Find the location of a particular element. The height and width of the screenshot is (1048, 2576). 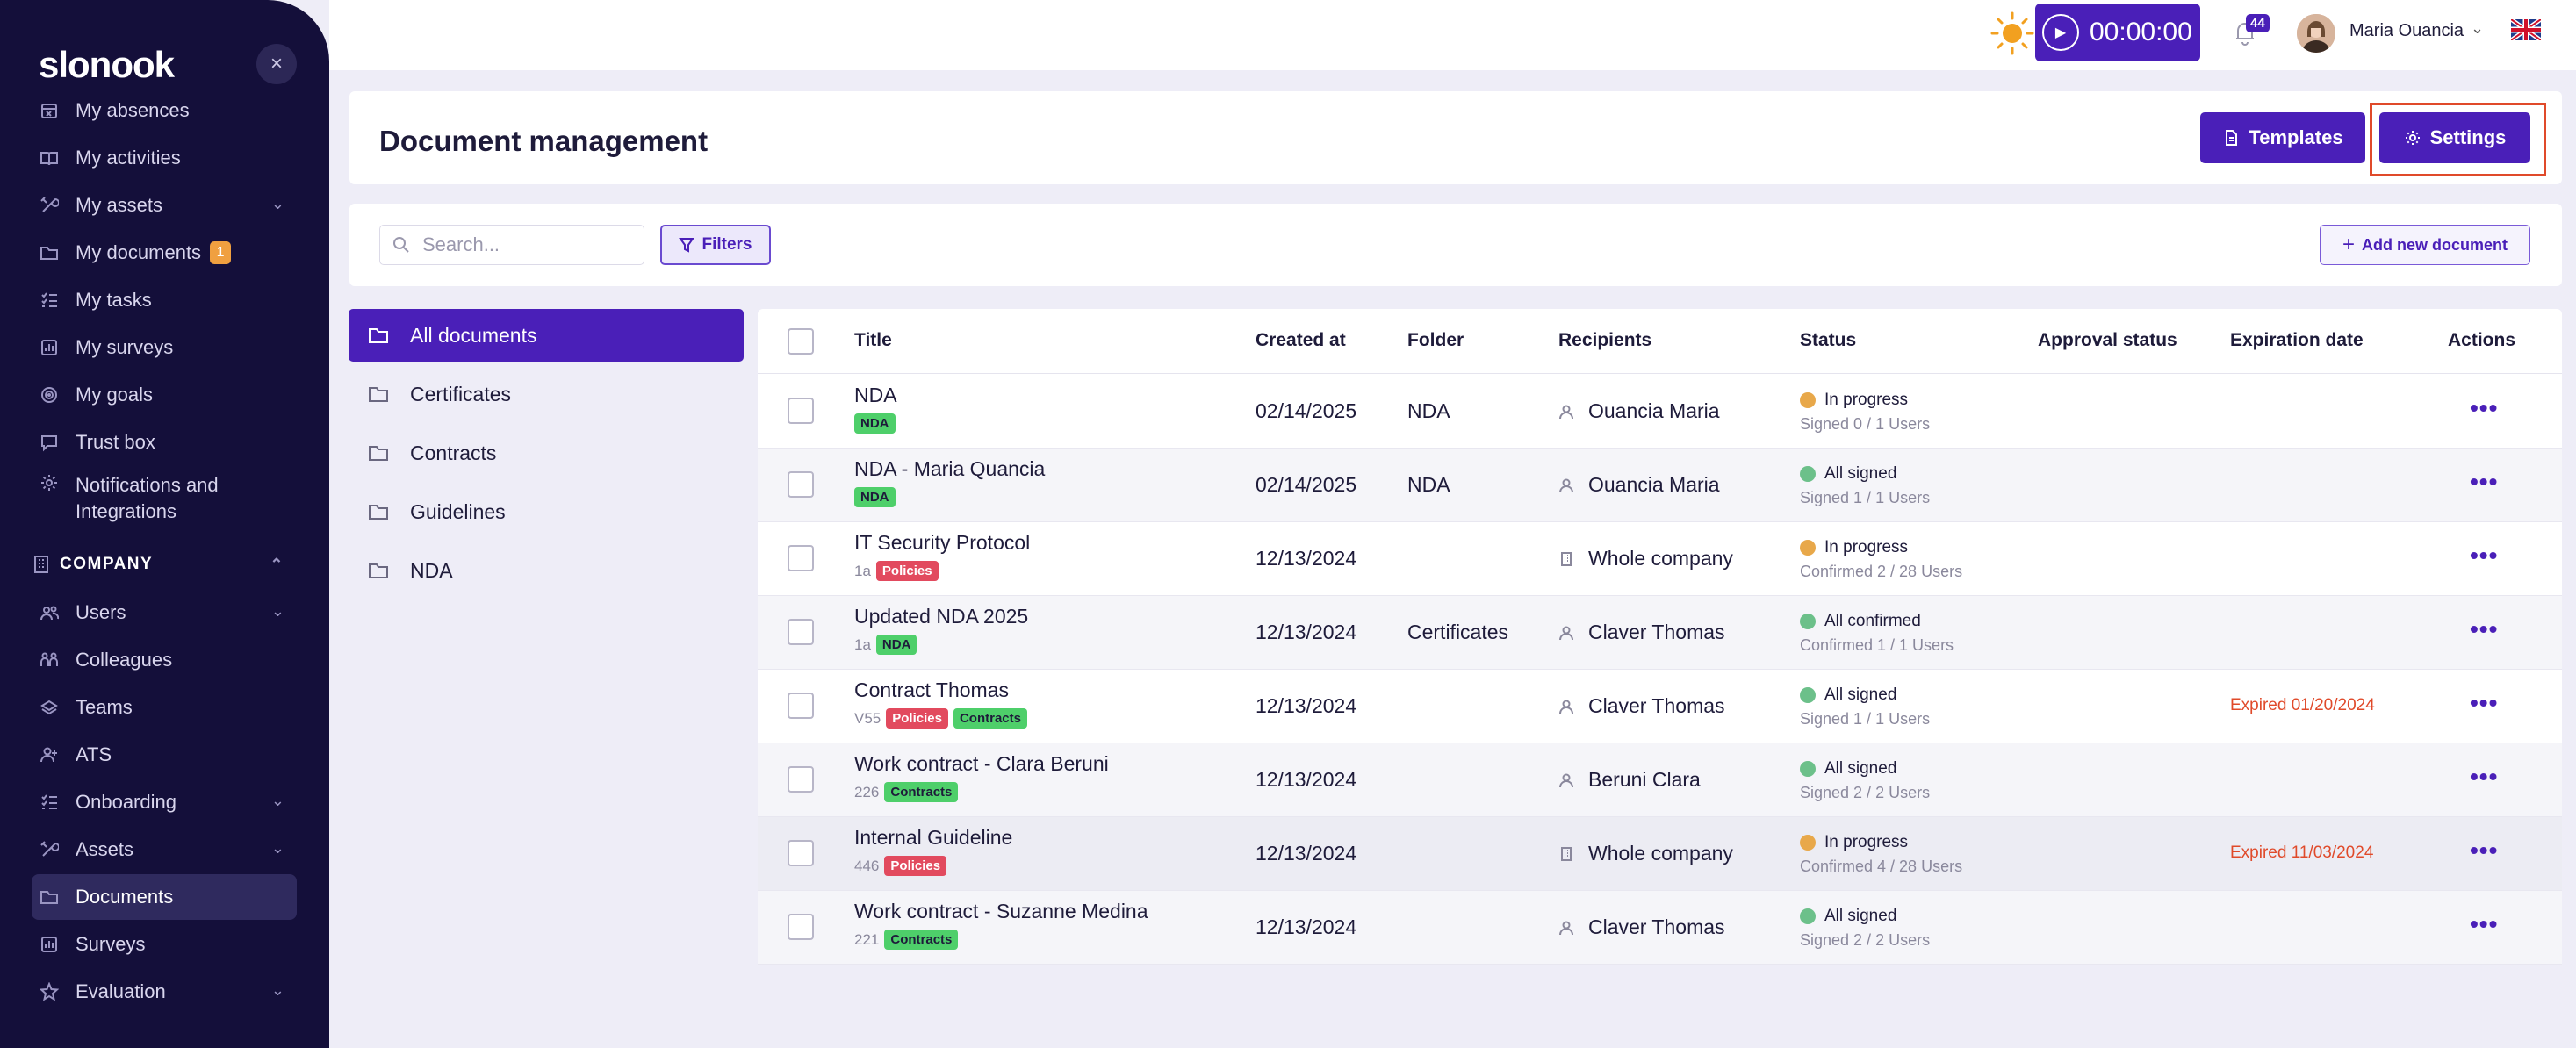

folder-all-documents: All documents is located at coordinates (546, 335).